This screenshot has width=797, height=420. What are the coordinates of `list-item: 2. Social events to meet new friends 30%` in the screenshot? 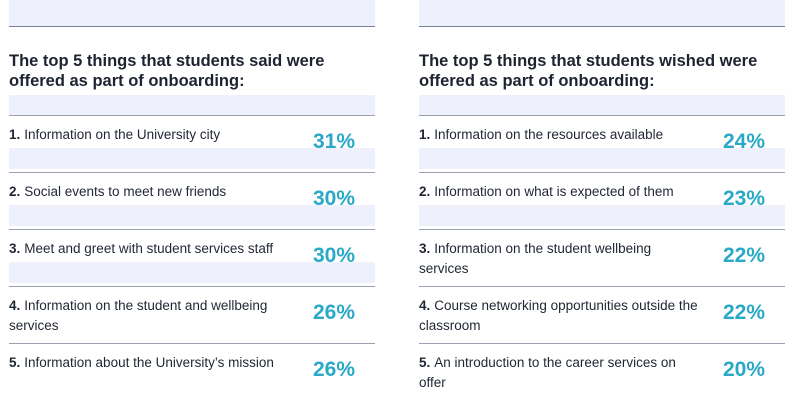 It's located at (192, 200).